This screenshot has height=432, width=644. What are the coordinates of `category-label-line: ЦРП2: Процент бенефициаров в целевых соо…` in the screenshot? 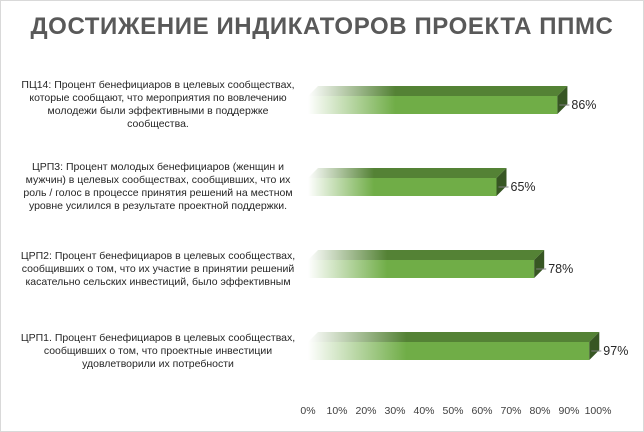 It's located at (158, 255).